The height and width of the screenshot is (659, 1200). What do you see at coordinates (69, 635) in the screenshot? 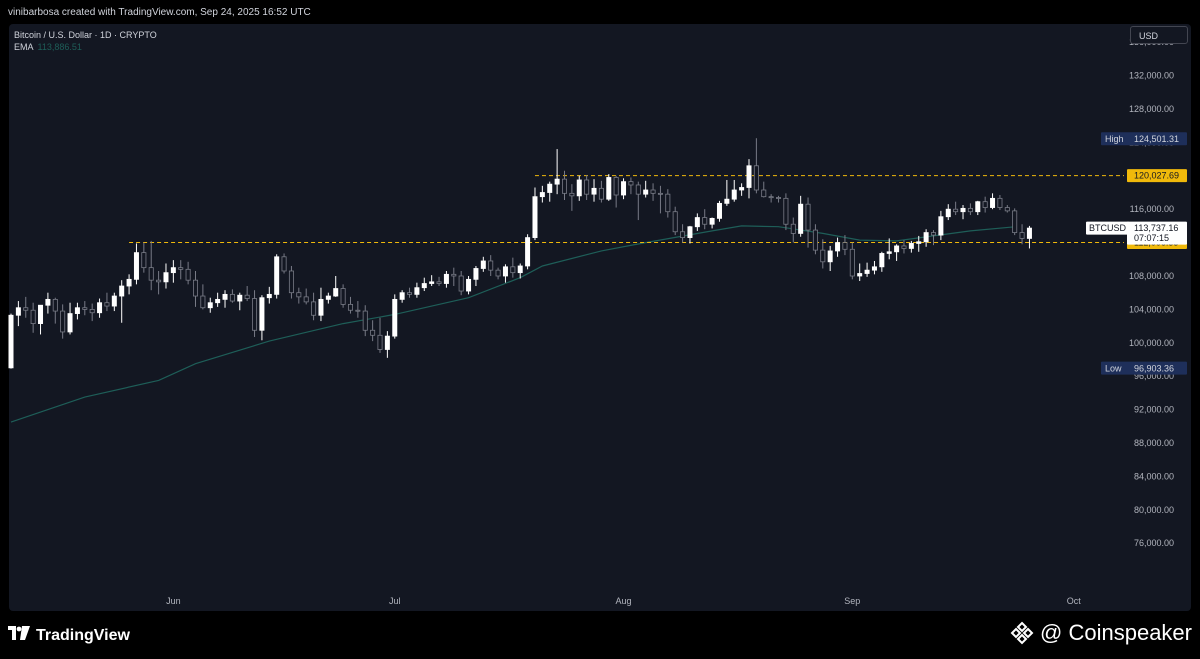
I see `tradingview-logo: TradingView` at bounding box center [69, 635].